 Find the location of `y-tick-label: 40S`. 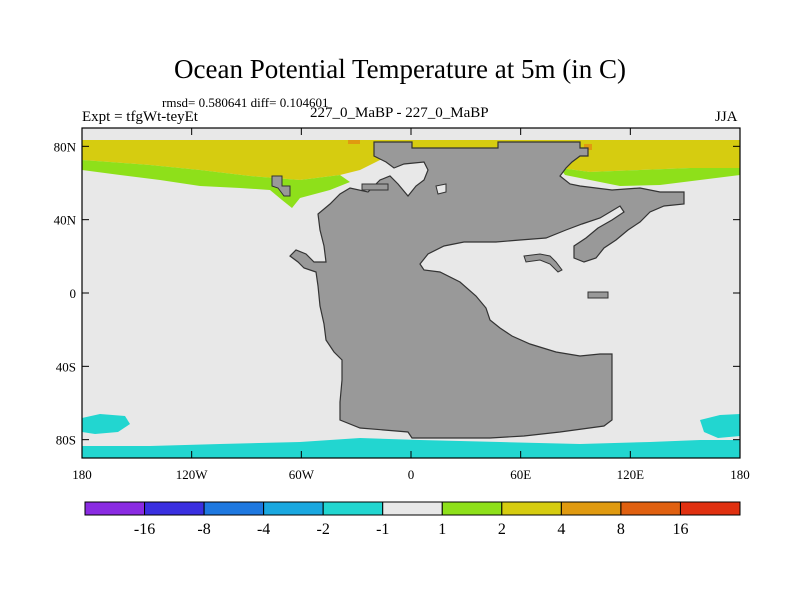

y-tick-label: 40S is located at coordinates (66, 366).